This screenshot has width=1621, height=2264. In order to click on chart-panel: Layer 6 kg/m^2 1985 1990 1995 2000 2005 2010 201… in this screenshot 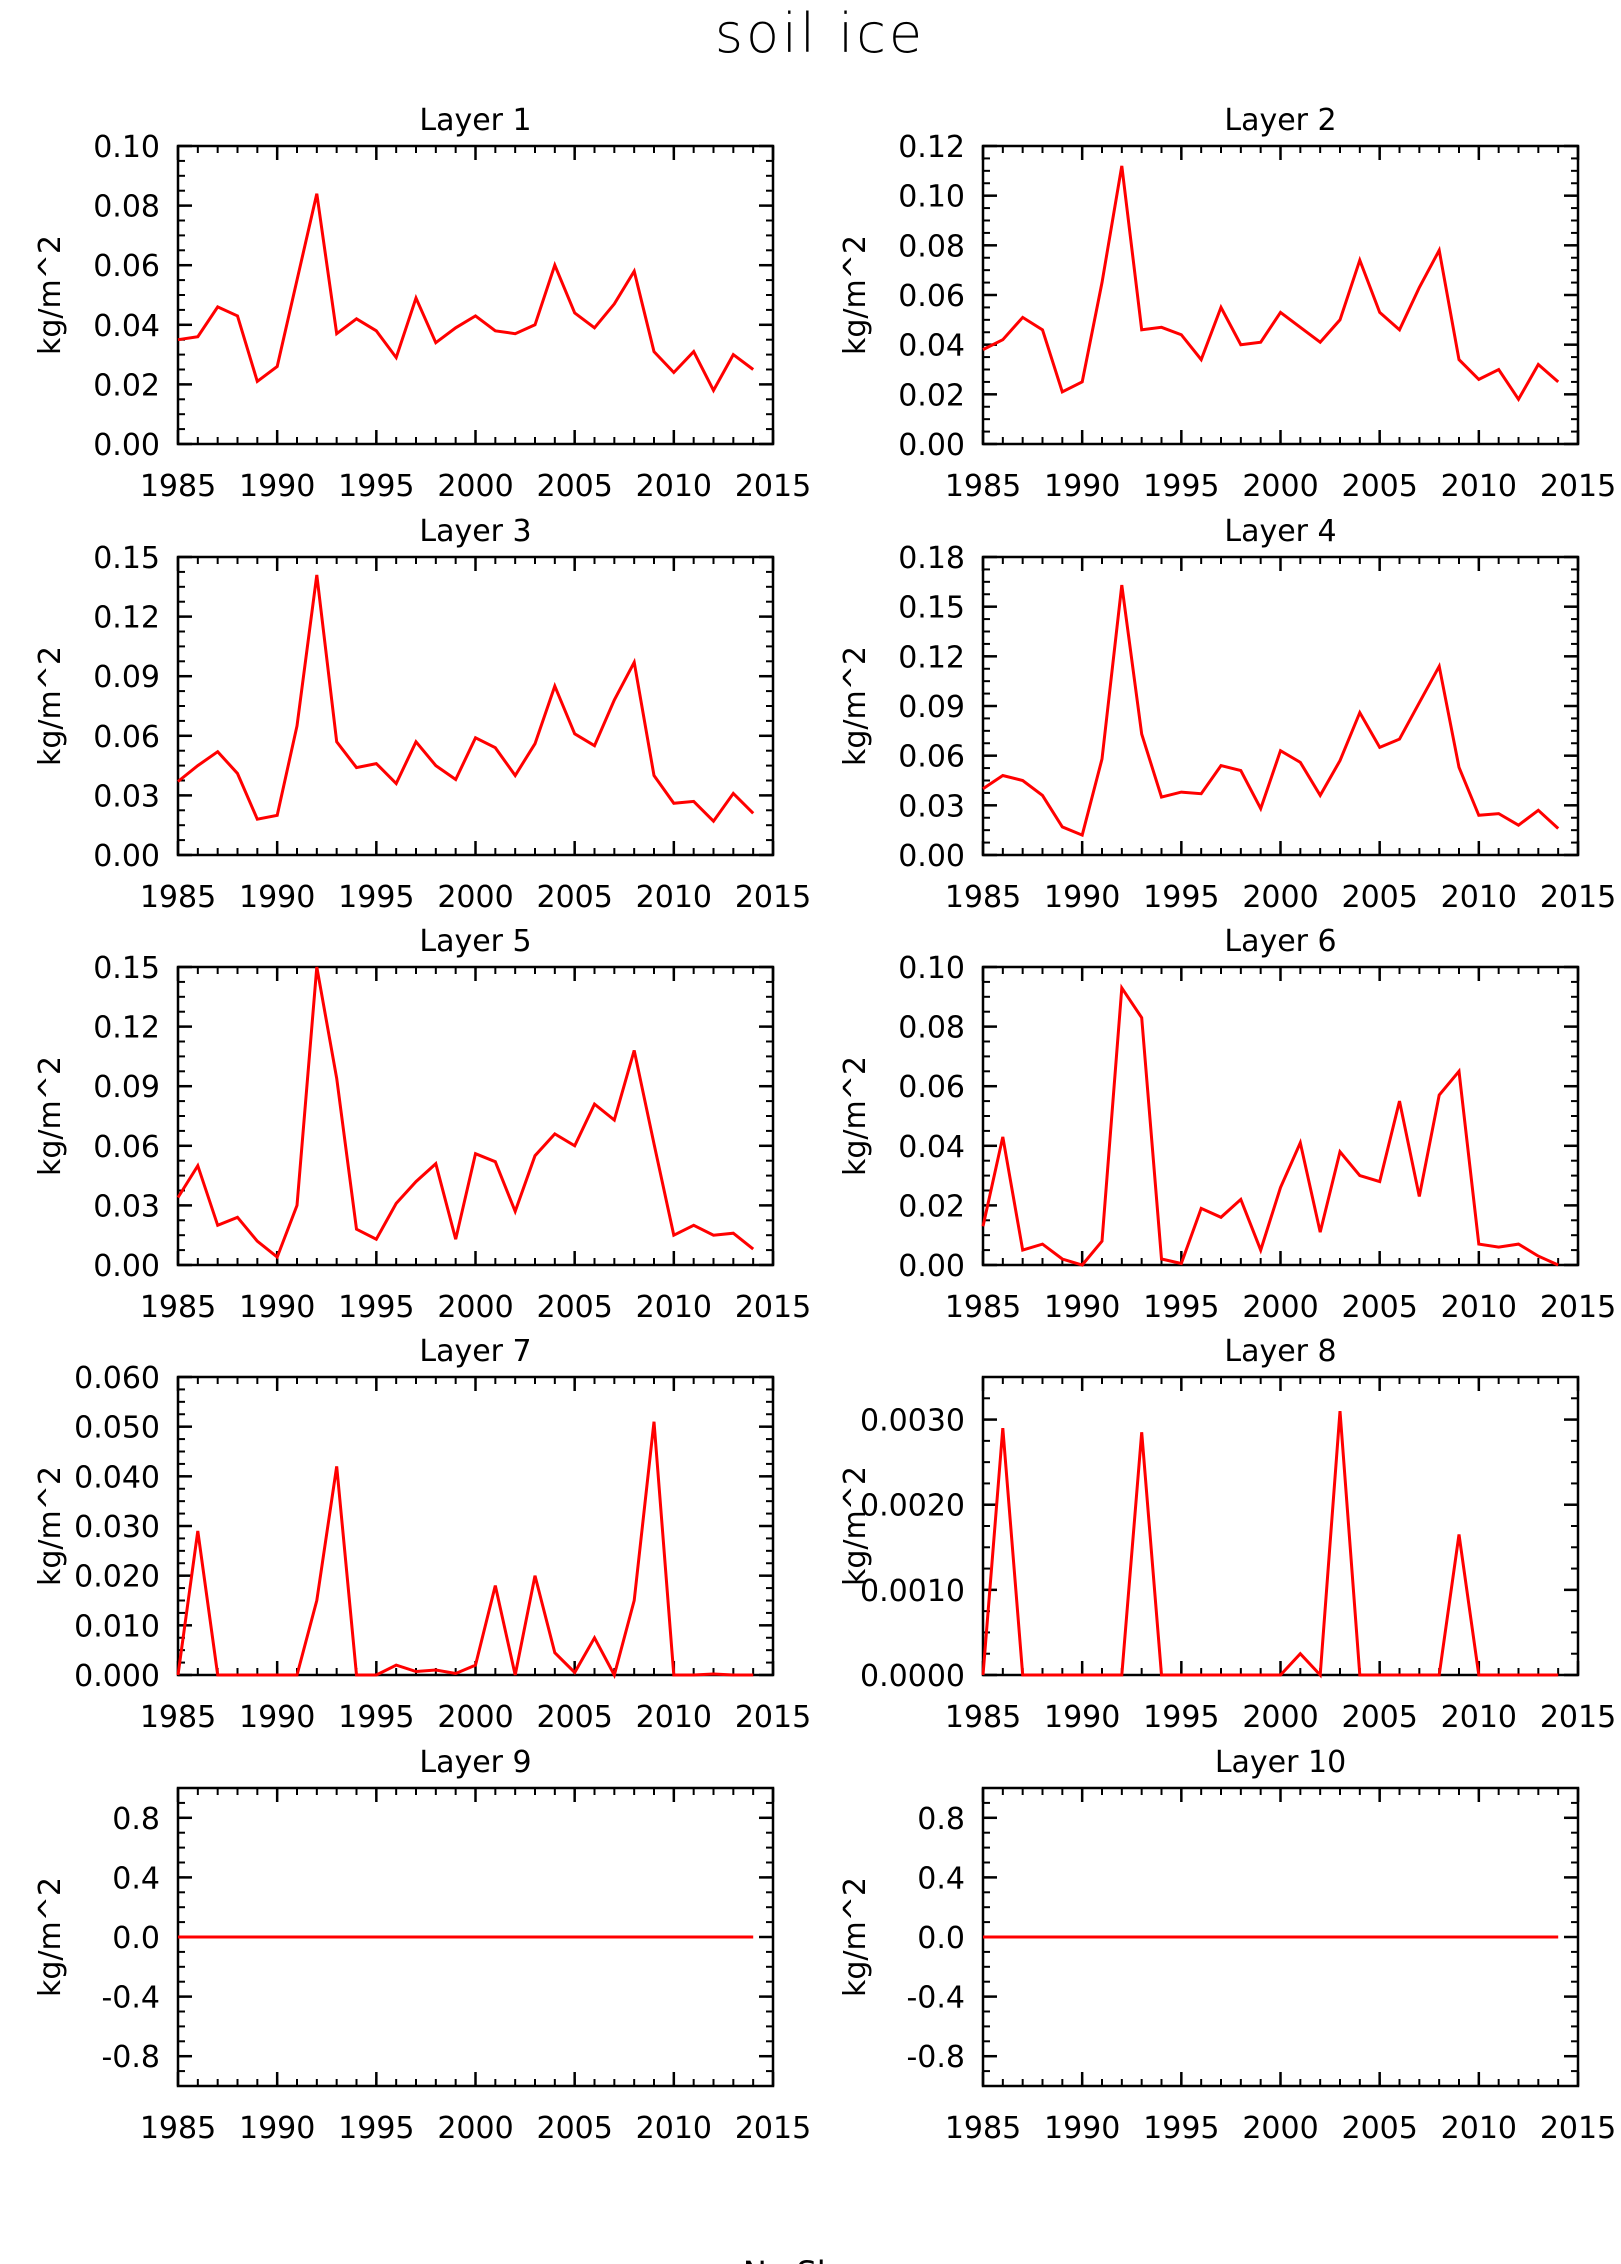, I will do `click(1227, 1124)`.